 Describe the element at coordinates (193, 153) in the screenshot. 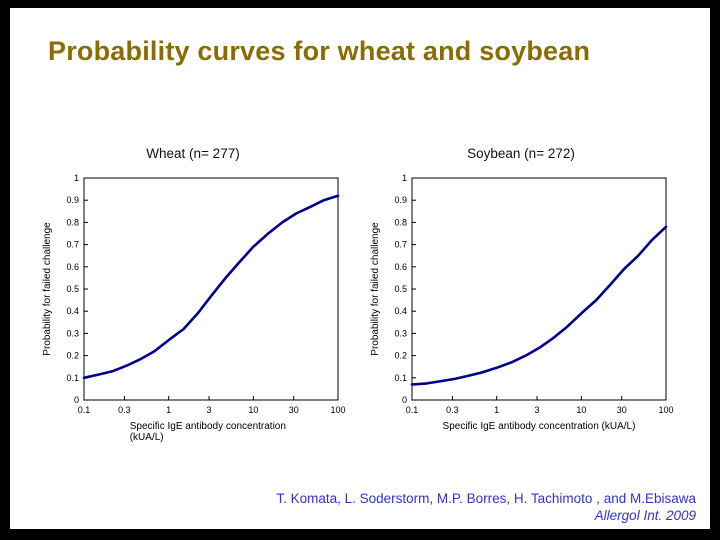

I see `chart-title-wheat: Wheat (n= 277)` at that location.